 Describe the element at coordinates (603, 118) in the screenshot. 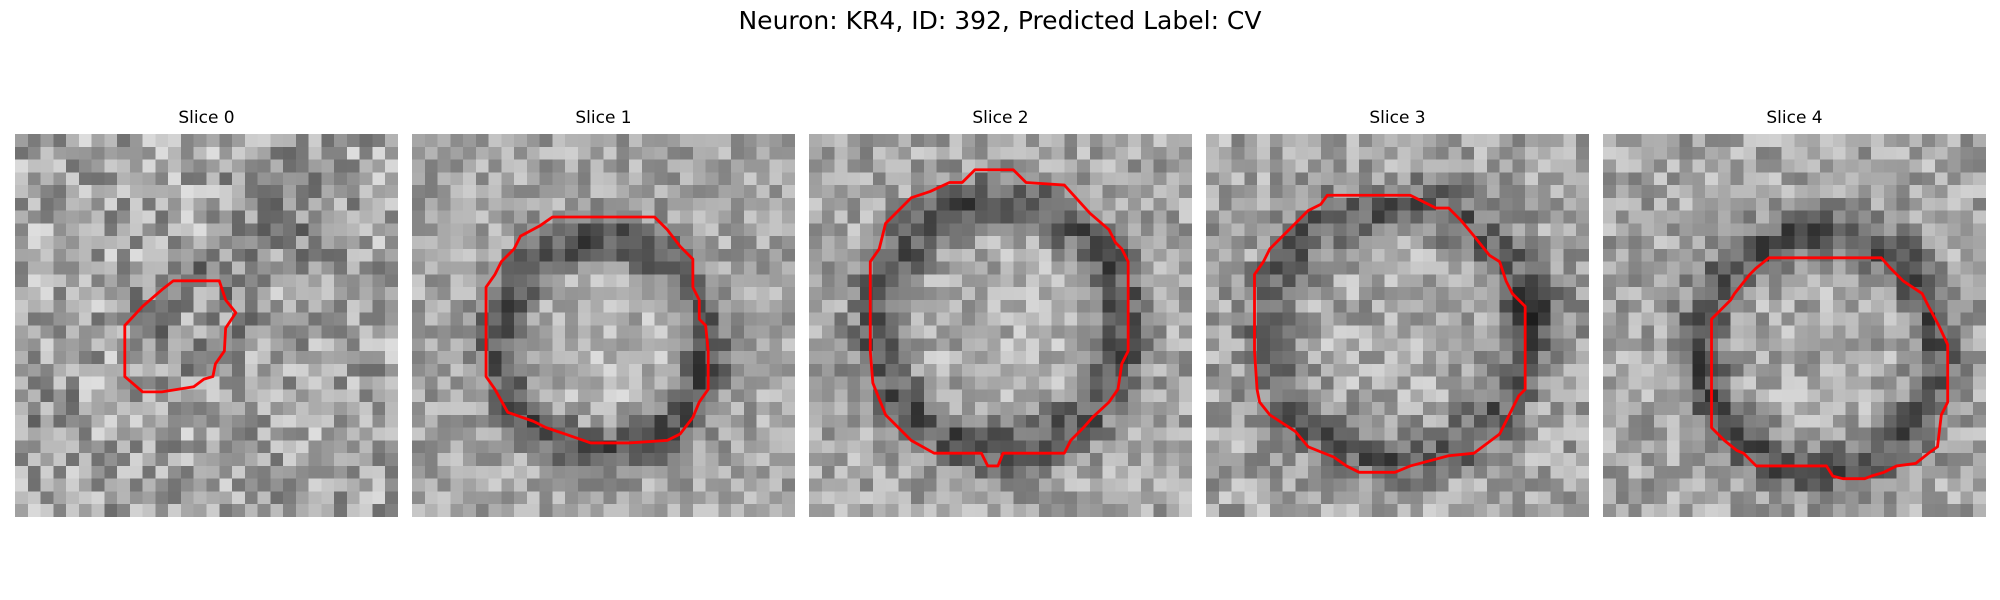

I see `slice-title-1: Slice 1` at that location.